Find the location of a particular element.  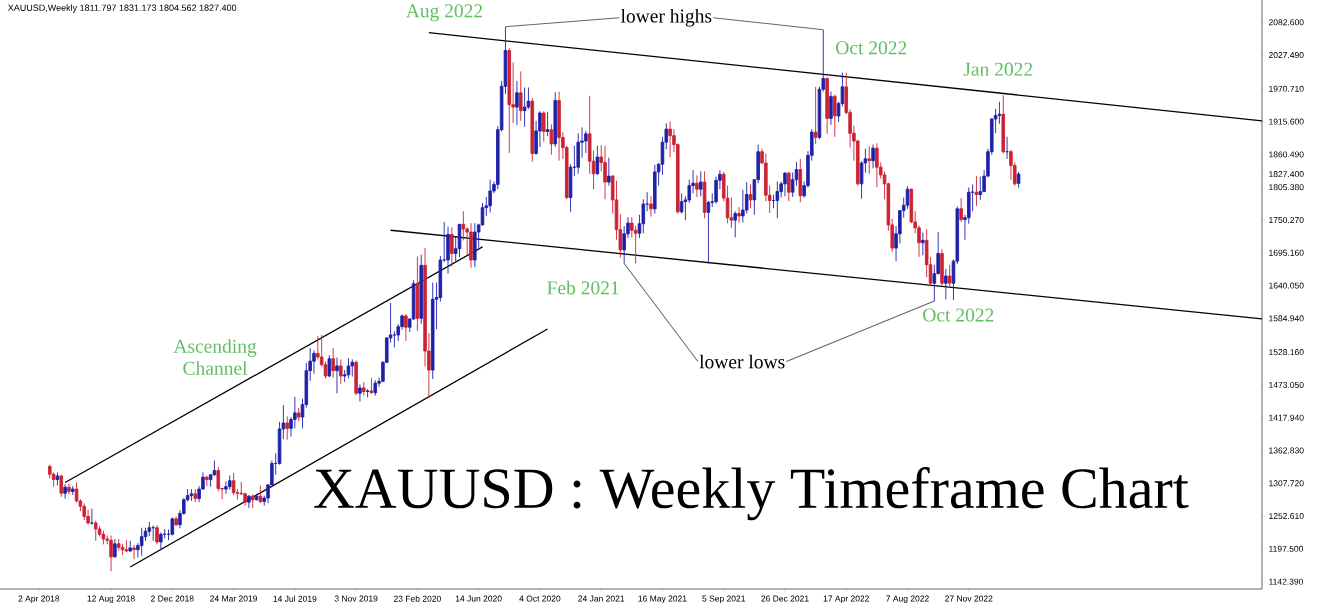

y-tick-label: 1750.270 is located at coordinates (1286, 219).